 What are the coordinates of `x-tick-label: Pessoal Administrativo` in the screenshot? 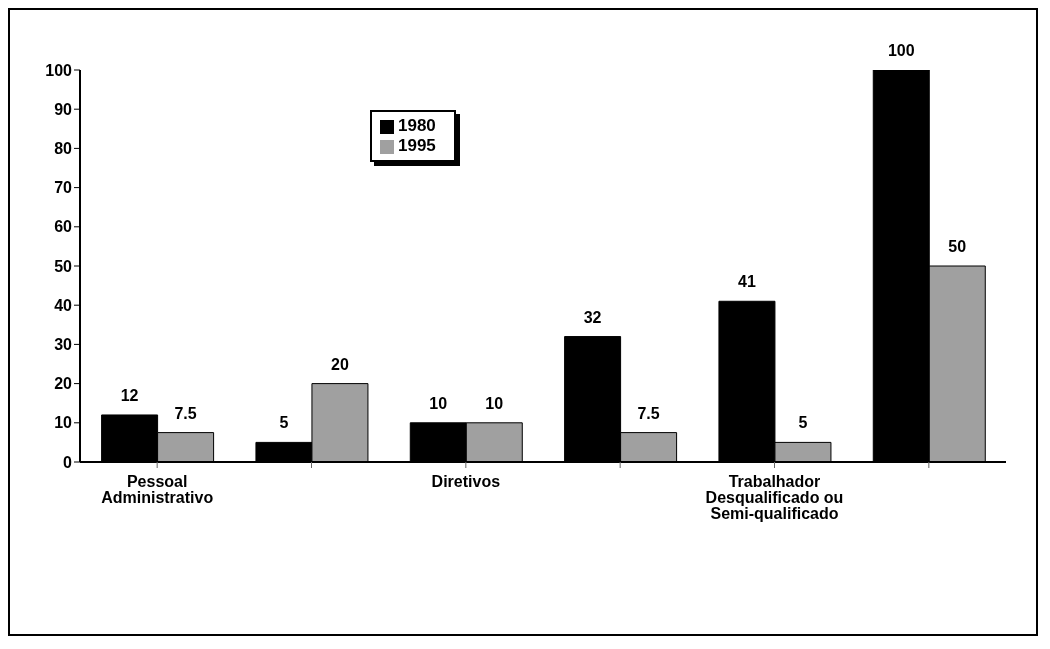 It's located at (157, 490).